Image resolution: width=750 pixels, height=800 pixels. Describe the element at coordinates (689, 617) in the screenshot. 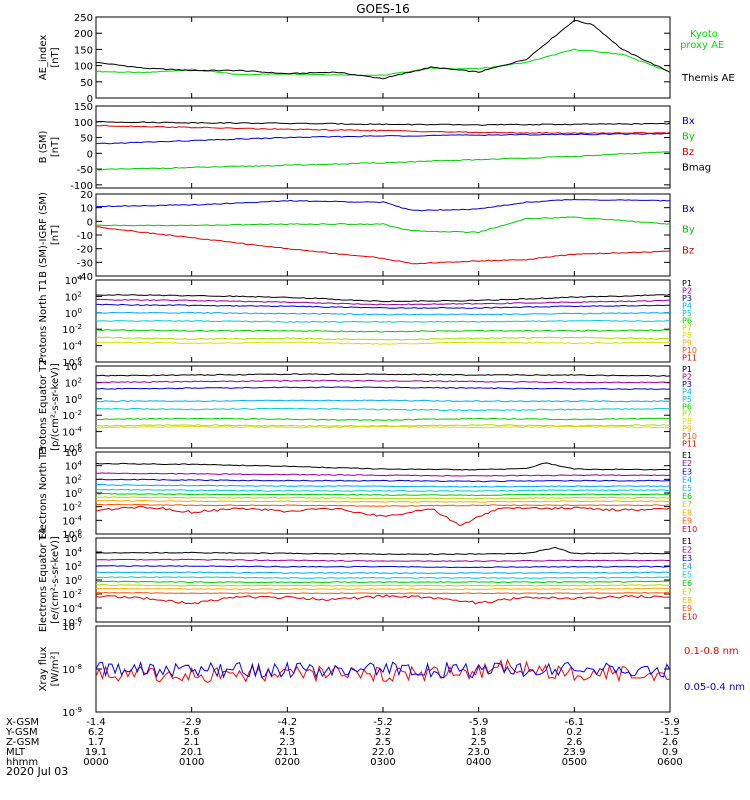

I see `legend-e10: E10` at that location.